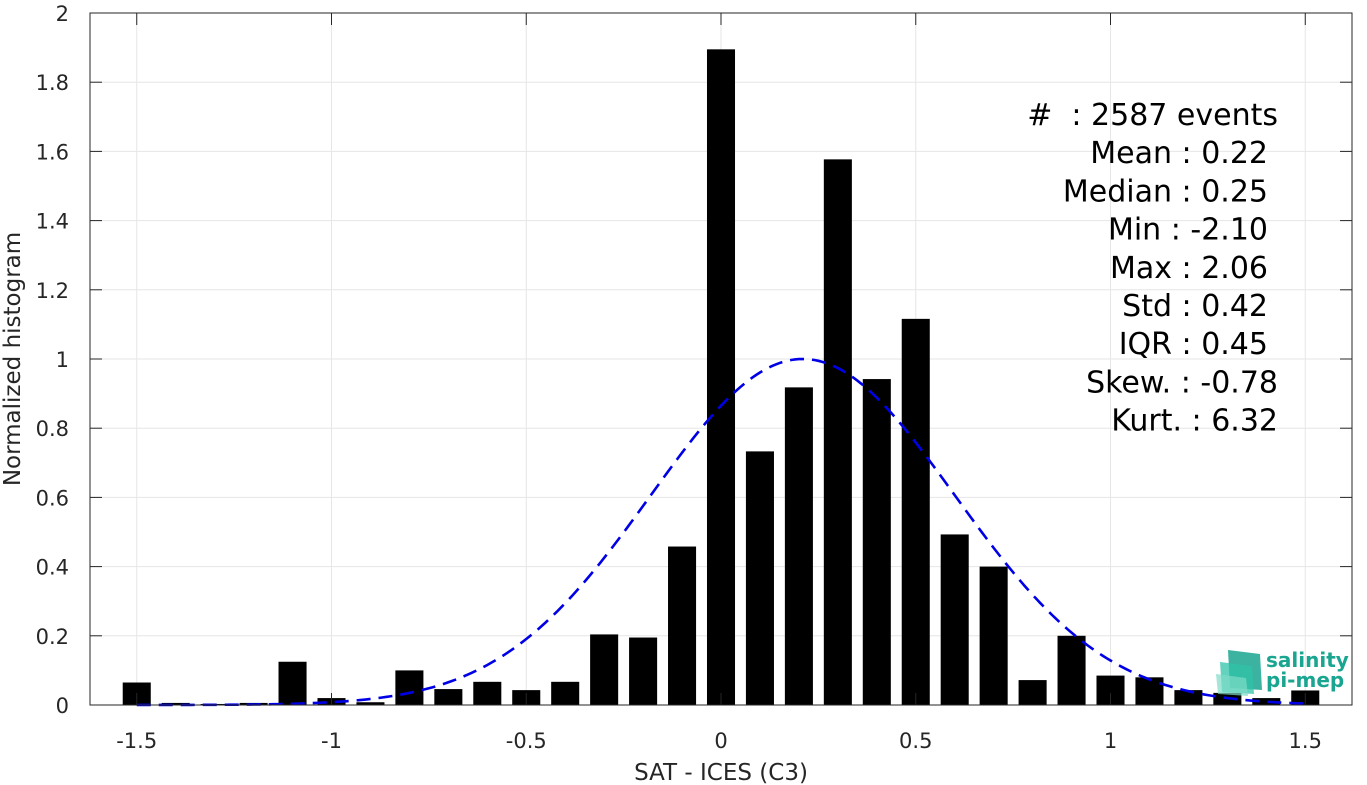 The width and height of the screenshot is (1367, 785). Describe the element at coordinates (136, 741) in the screenshot. I see `x-tick-label: -1.5` at that location.